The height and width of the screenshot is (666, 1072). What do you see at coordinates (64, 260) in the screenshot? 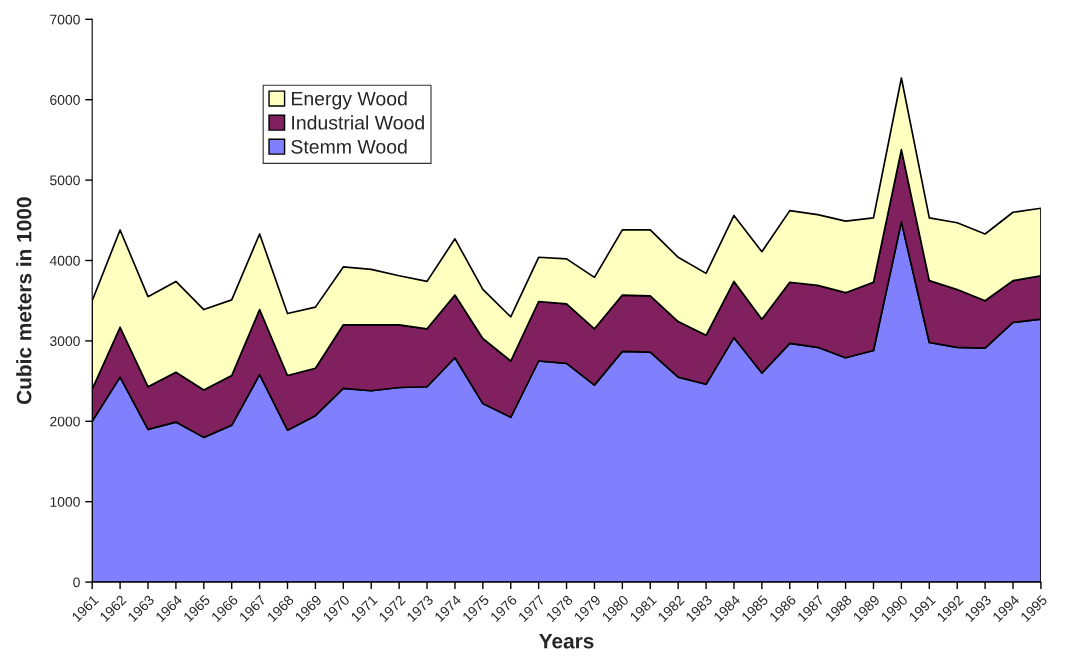
I see `y-tick-label: 4000` at bounding box center [64, 260].